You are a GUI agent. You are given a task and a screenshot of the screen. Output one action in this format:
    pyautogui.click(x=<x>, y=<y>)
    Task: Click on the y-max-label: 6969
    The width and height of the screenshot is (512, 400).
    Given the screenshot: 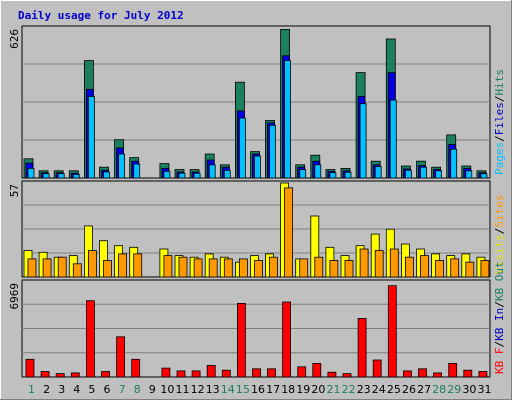 What is the action you would take?
    pyautogui.click(x=14, y=296)
    